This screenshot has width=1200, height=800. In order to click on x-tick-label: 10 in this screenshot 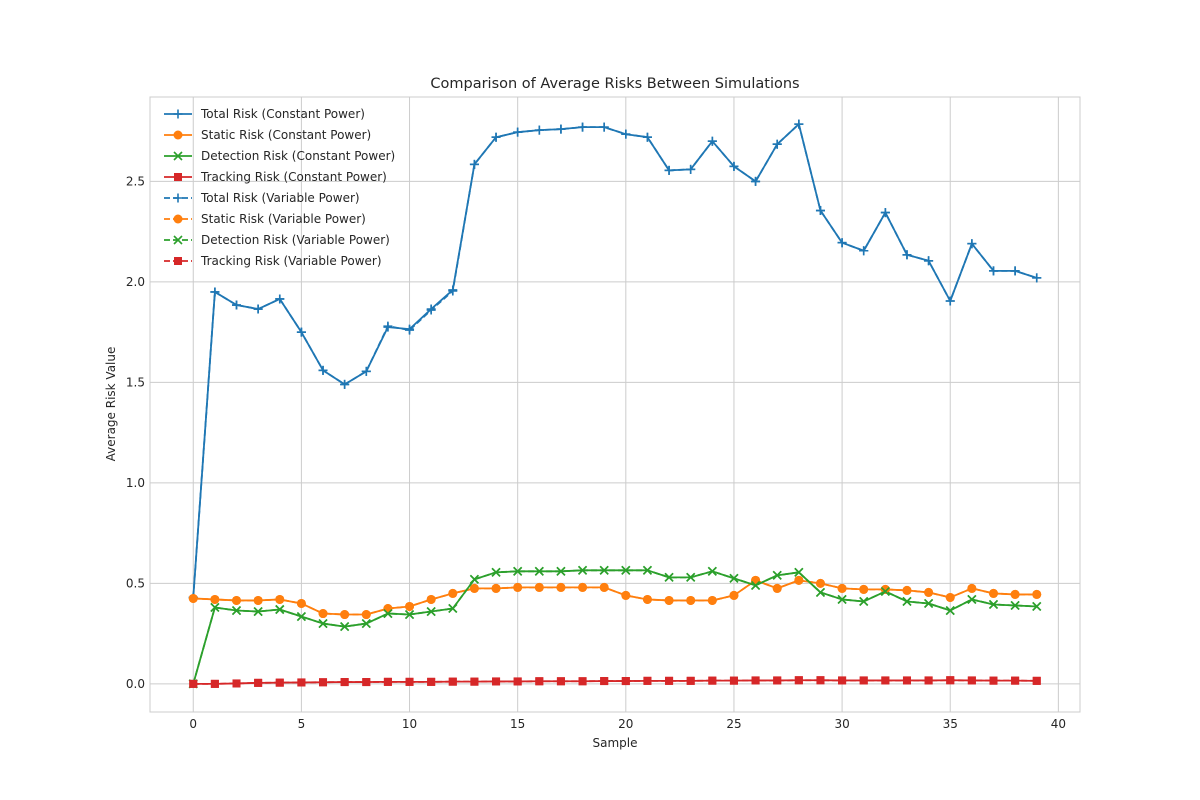, I will do `click(409, 724)`.